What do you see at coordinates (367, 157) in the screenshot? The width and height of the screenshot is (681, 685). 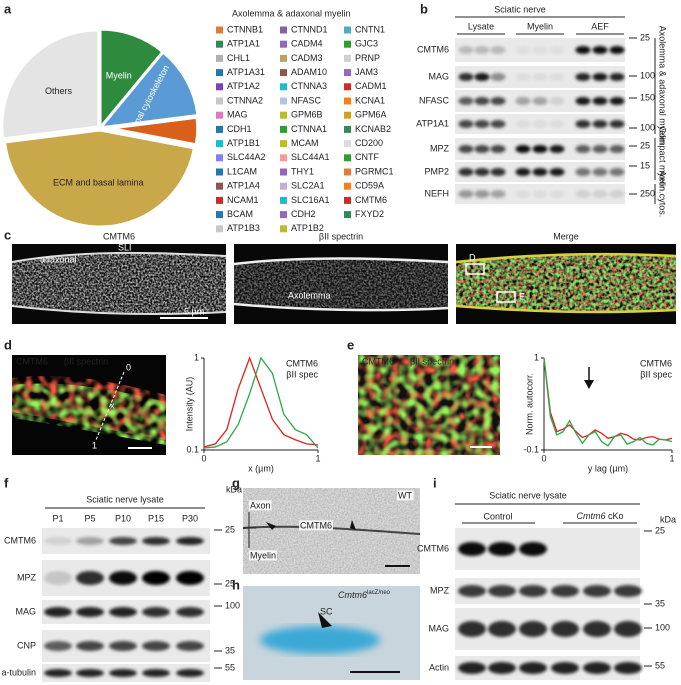 I see `legend-item: CNTF` at bounding box center [367, 157].